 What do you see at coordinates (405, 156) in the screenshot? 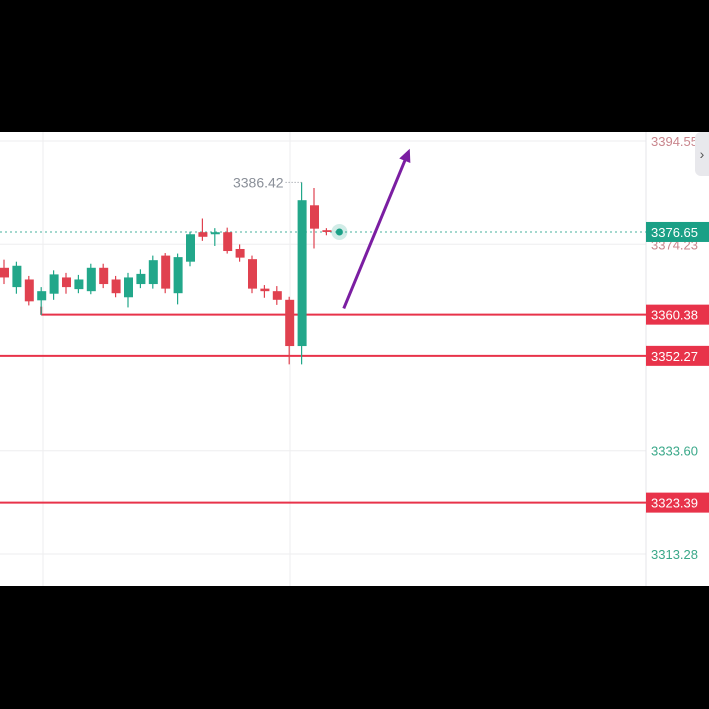
I see `trend-arrow-head` at bounding box center [405, 156].